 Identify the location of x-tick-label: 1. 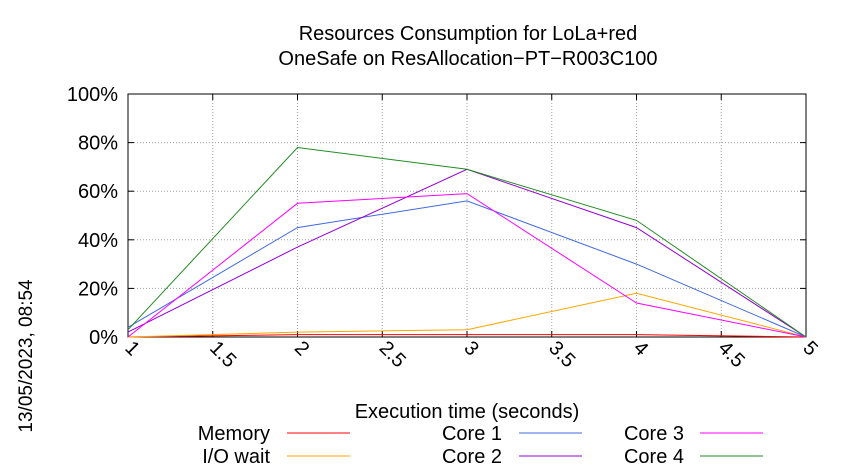
(131, 348).